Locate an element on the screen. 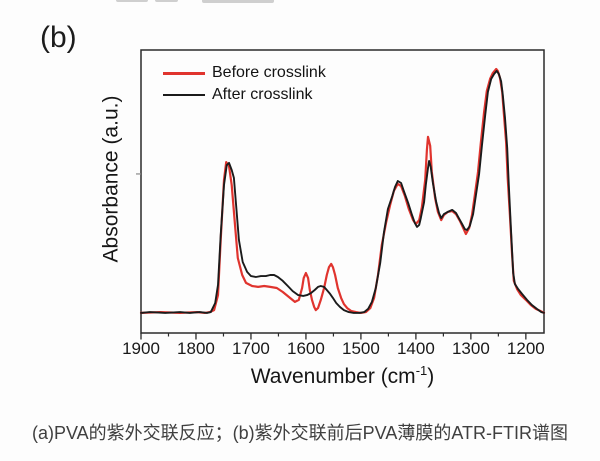  x-tick-label: 1900 is located at coordinates (141, 348).